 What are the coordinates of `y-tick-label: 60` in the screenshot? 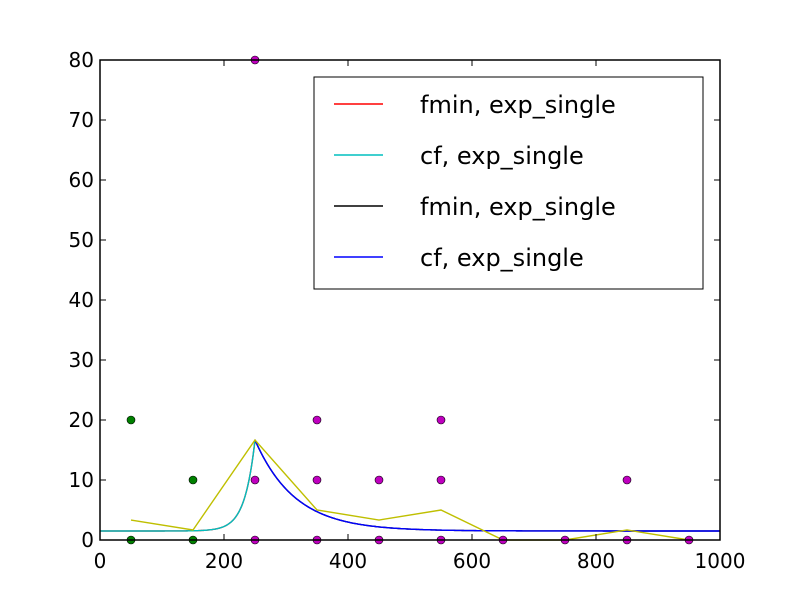 It's located at (81, 180).